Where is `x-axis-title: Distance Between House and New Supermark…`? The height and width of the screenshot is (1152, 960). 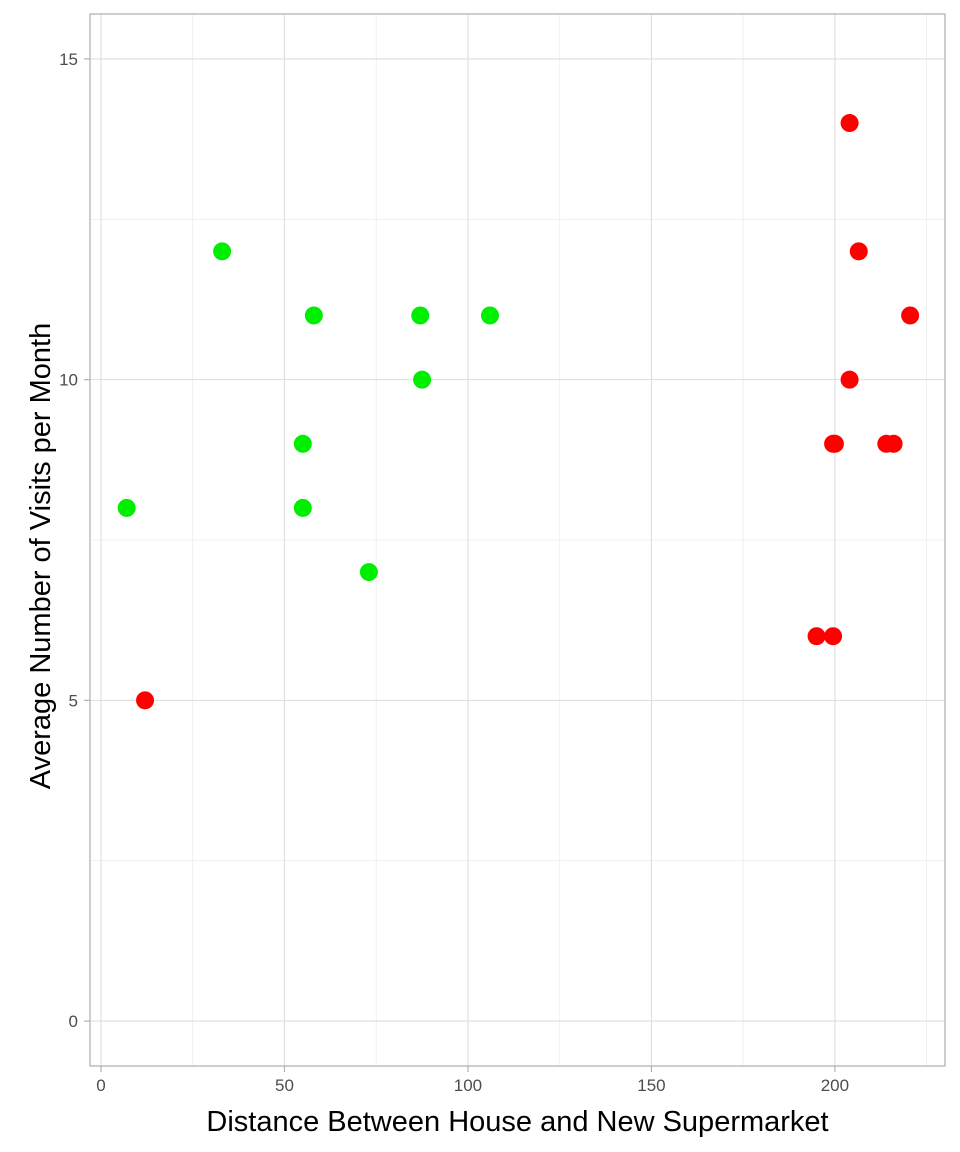 x-axis-title: Distance Between House and New Supermark… is located at coordinates (517, 1122).